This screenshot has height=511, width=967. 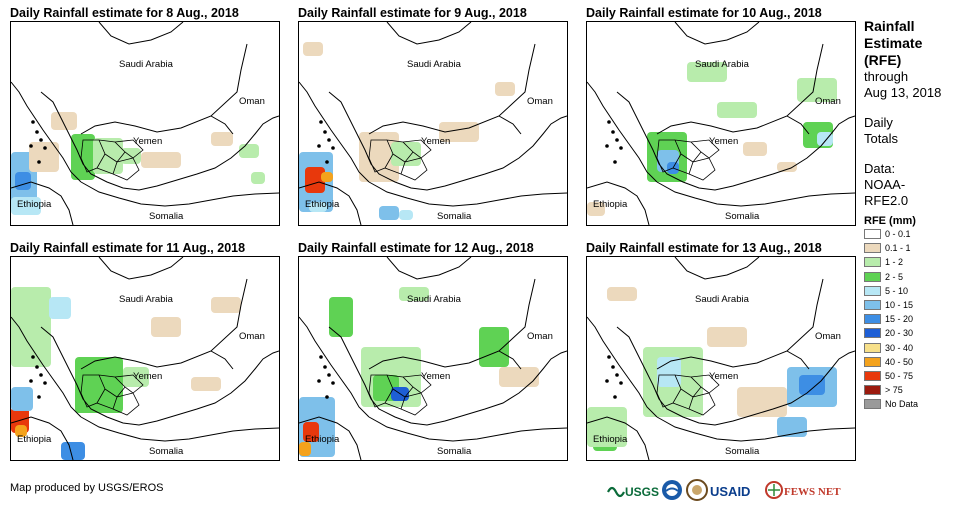 I want to click on legend-label: 10 - 15, so click(x=899, y=305).